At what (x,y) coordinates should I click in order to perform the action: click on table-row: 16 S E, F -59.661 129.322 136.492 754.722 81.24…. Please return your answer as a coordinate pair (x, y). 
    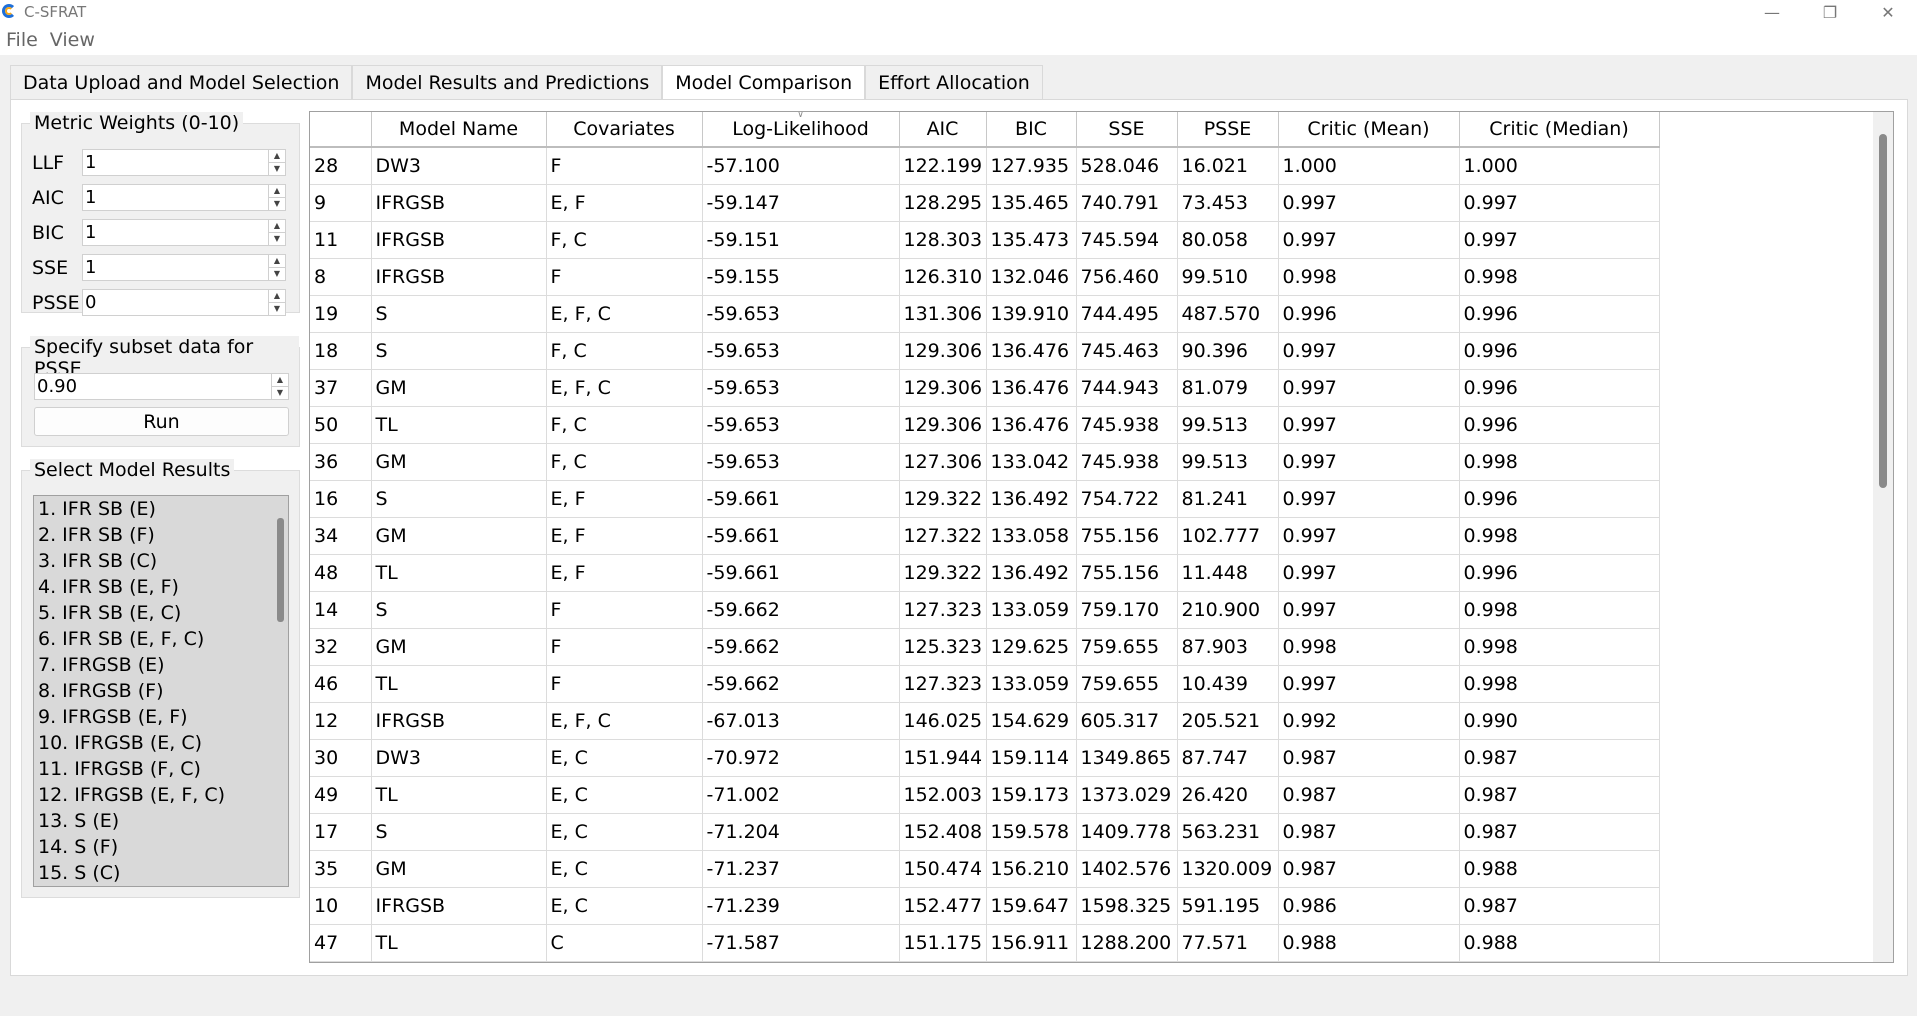
    Looking at the image, I should click on (985, 499).